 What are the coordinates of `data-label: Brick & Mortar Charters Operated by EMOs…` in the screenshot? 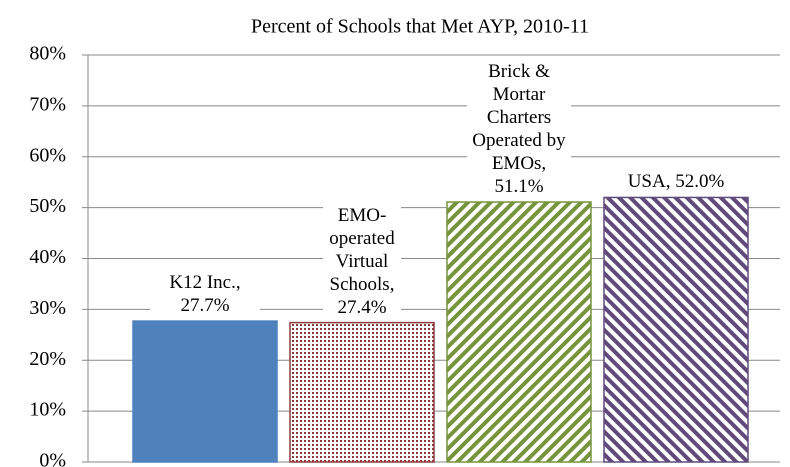 It's located at (519, 129).